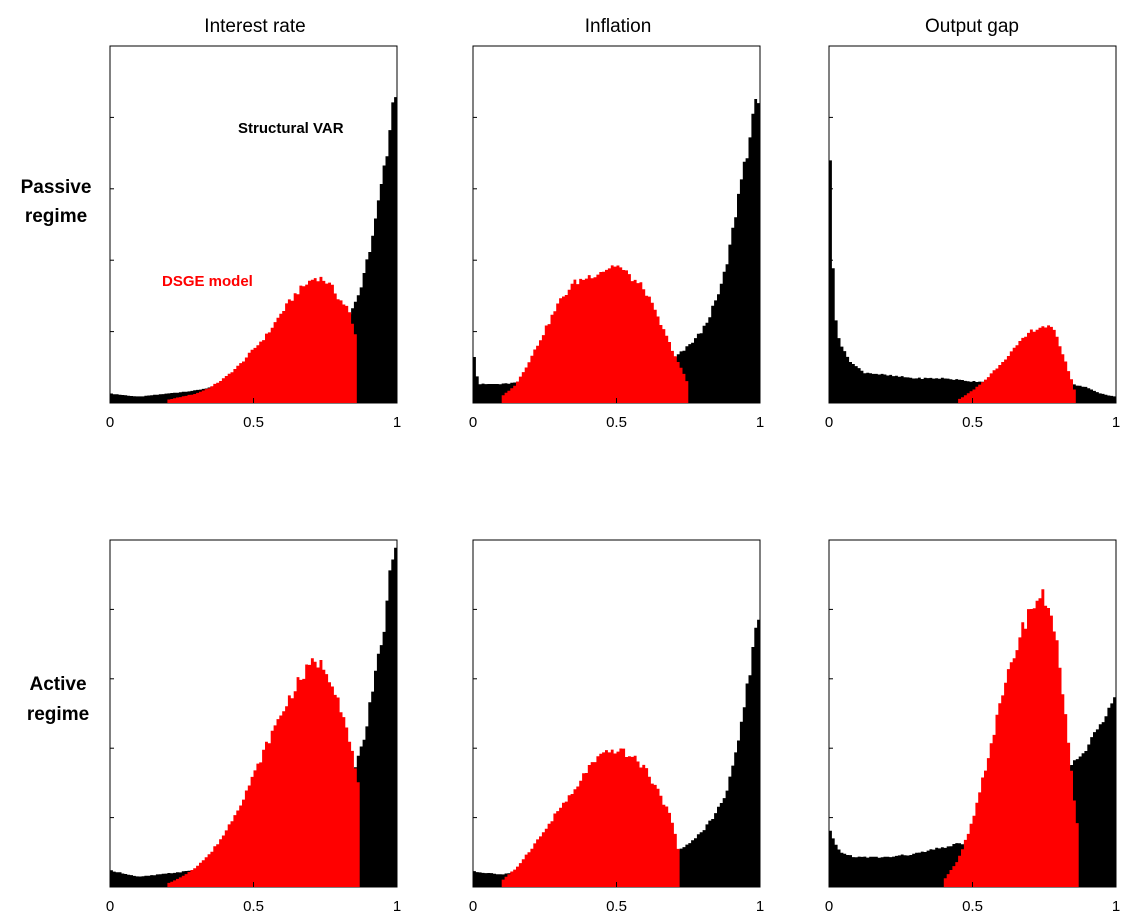 Image resolution: width=1121 pixels, height=919 pixels. I want to click on row-label-passive-line1: Passive, so click(56, 187).